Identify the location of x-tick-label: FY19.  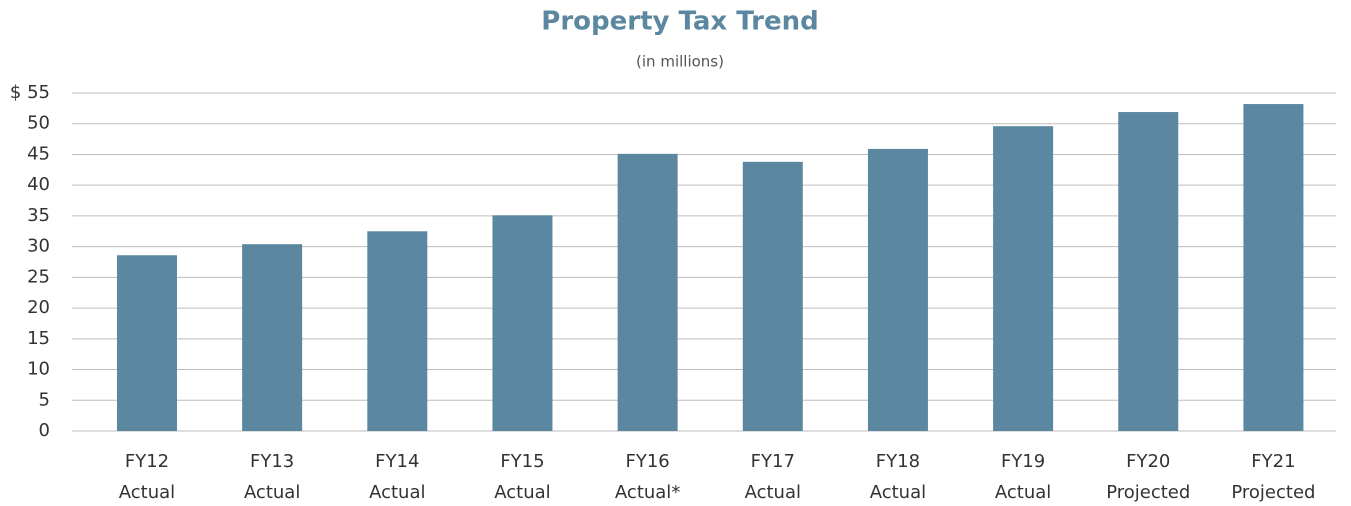
(1023, 461).